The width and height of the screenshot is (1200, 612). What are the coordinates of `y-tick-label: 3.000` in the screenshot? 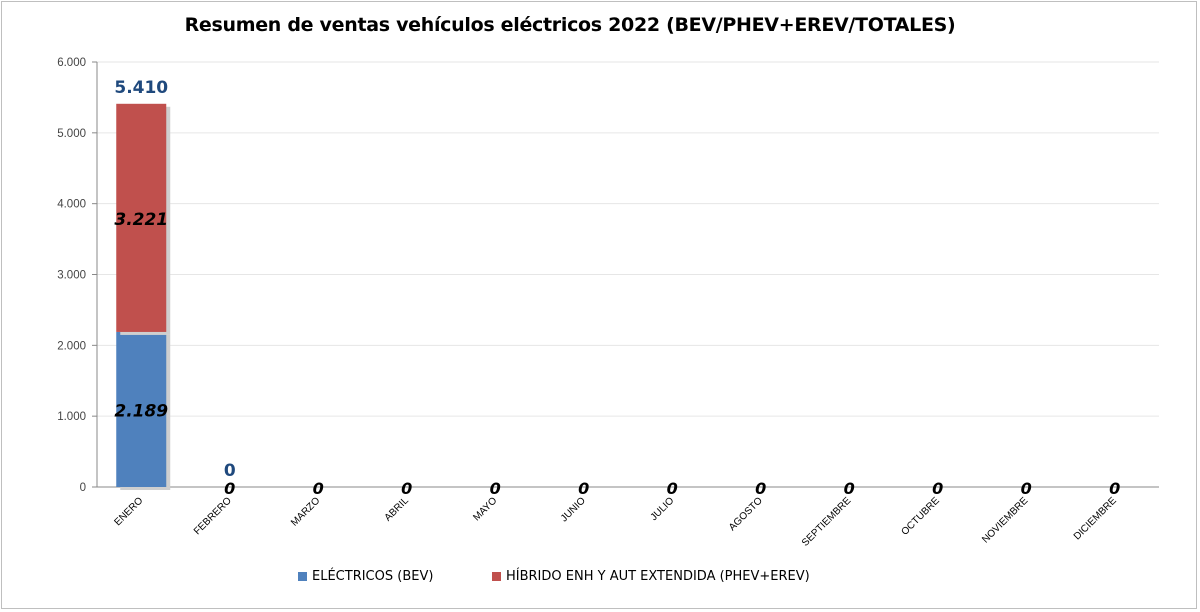 It's located at (71, 276).